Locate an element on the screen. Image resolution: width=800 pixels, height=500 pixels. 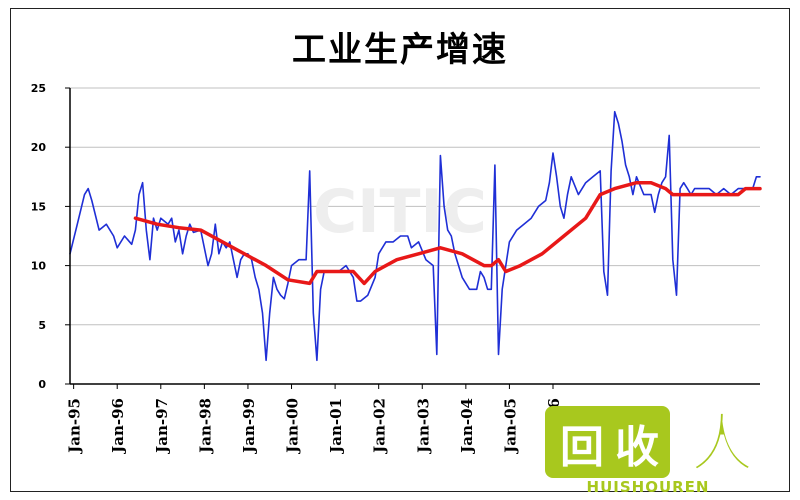
x-tick-label: Jan-95 is located at coordinates (75, 426).